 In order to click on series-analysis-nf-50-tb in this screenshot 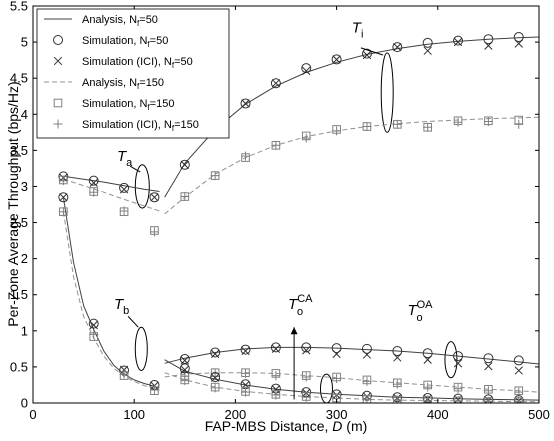, I will do `click(111, 293)`.